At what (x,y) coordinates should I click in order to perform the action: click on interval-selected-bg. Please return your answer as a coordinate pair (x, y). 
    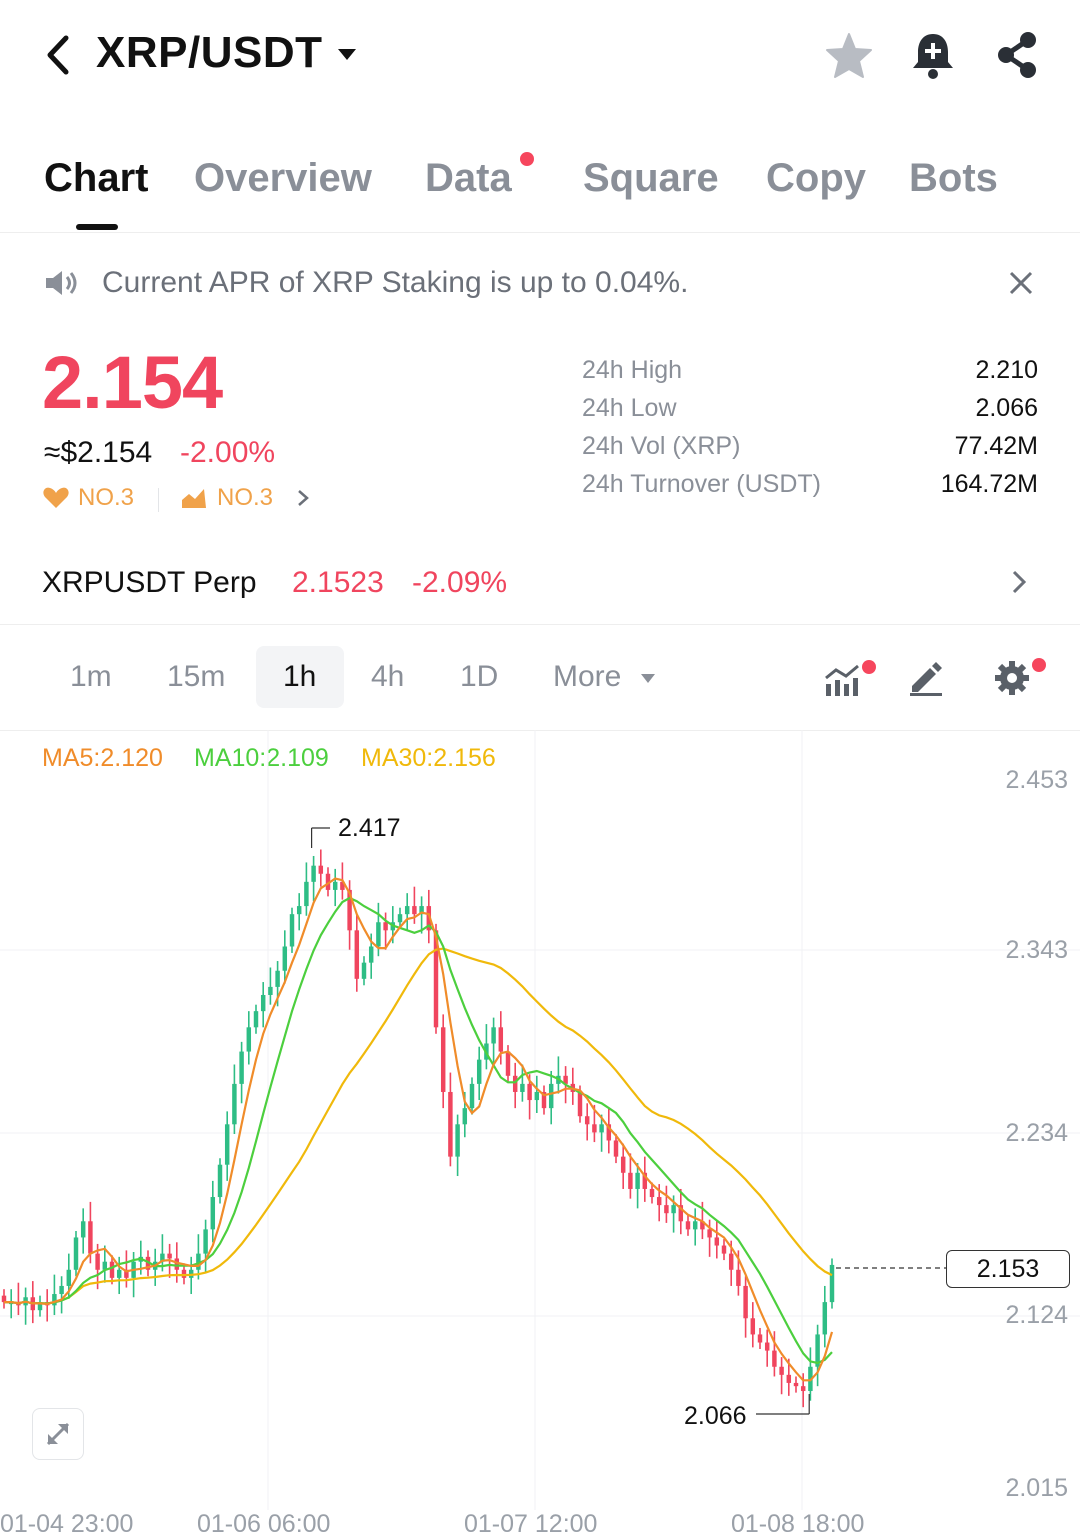
    Looking at the image, I should click on (300, 677).